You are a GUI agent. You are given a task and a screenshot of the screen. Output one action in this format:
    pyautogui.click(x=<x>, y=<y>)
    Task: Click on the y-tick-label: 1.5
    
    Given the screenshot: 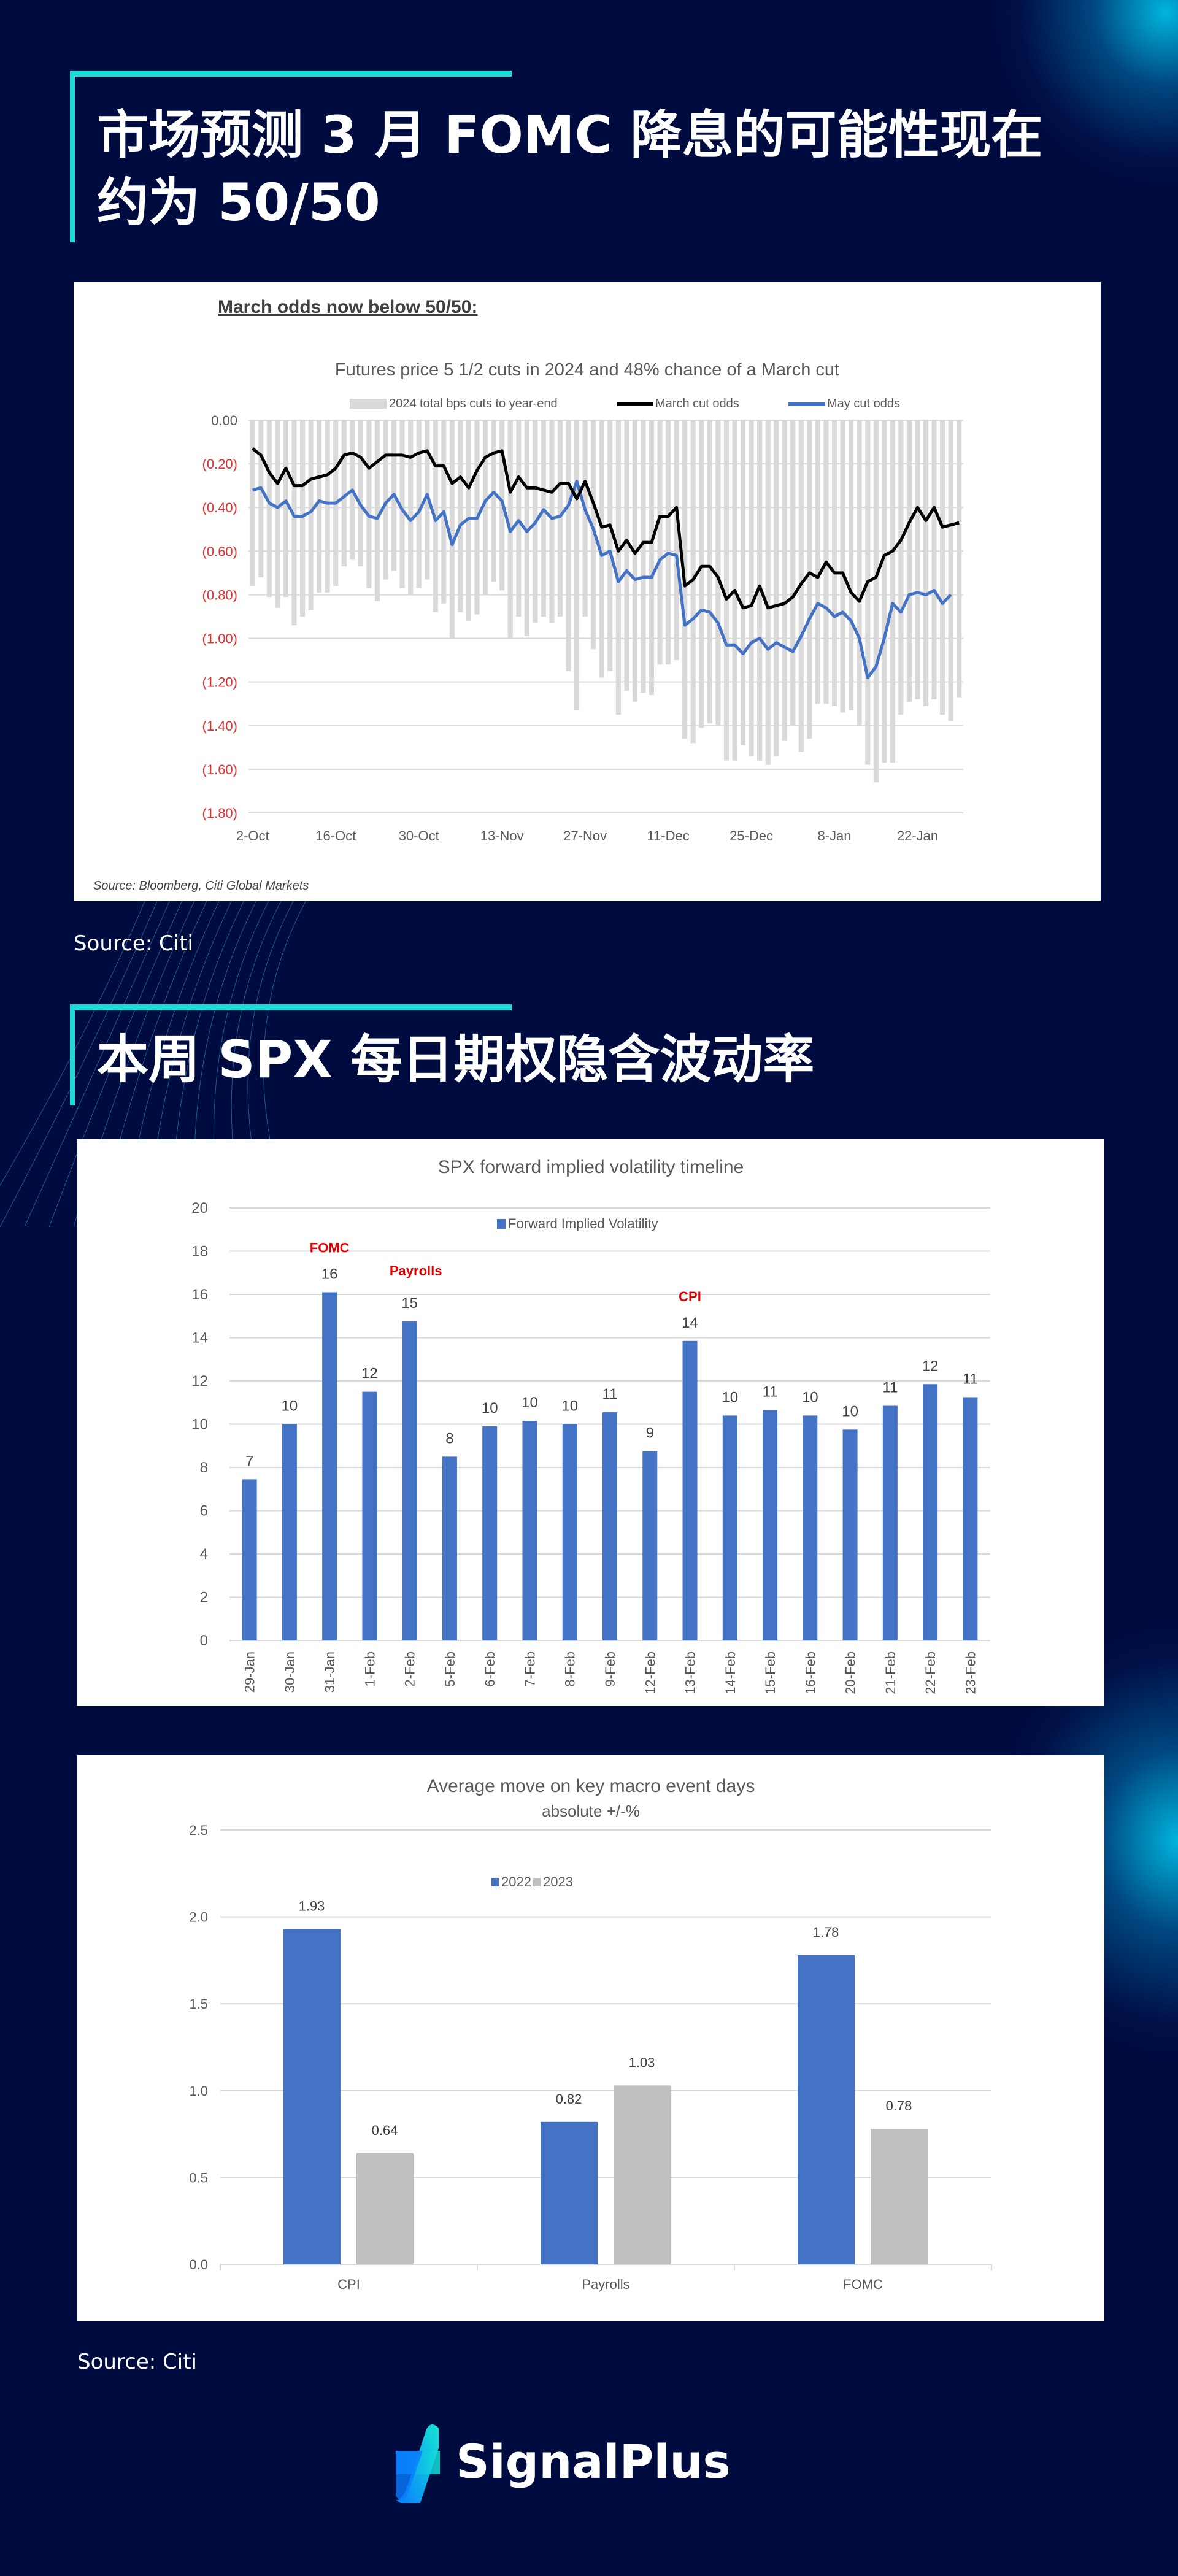 What is the action you would take?
    pyautogui.click(x=198, y=2004)
    